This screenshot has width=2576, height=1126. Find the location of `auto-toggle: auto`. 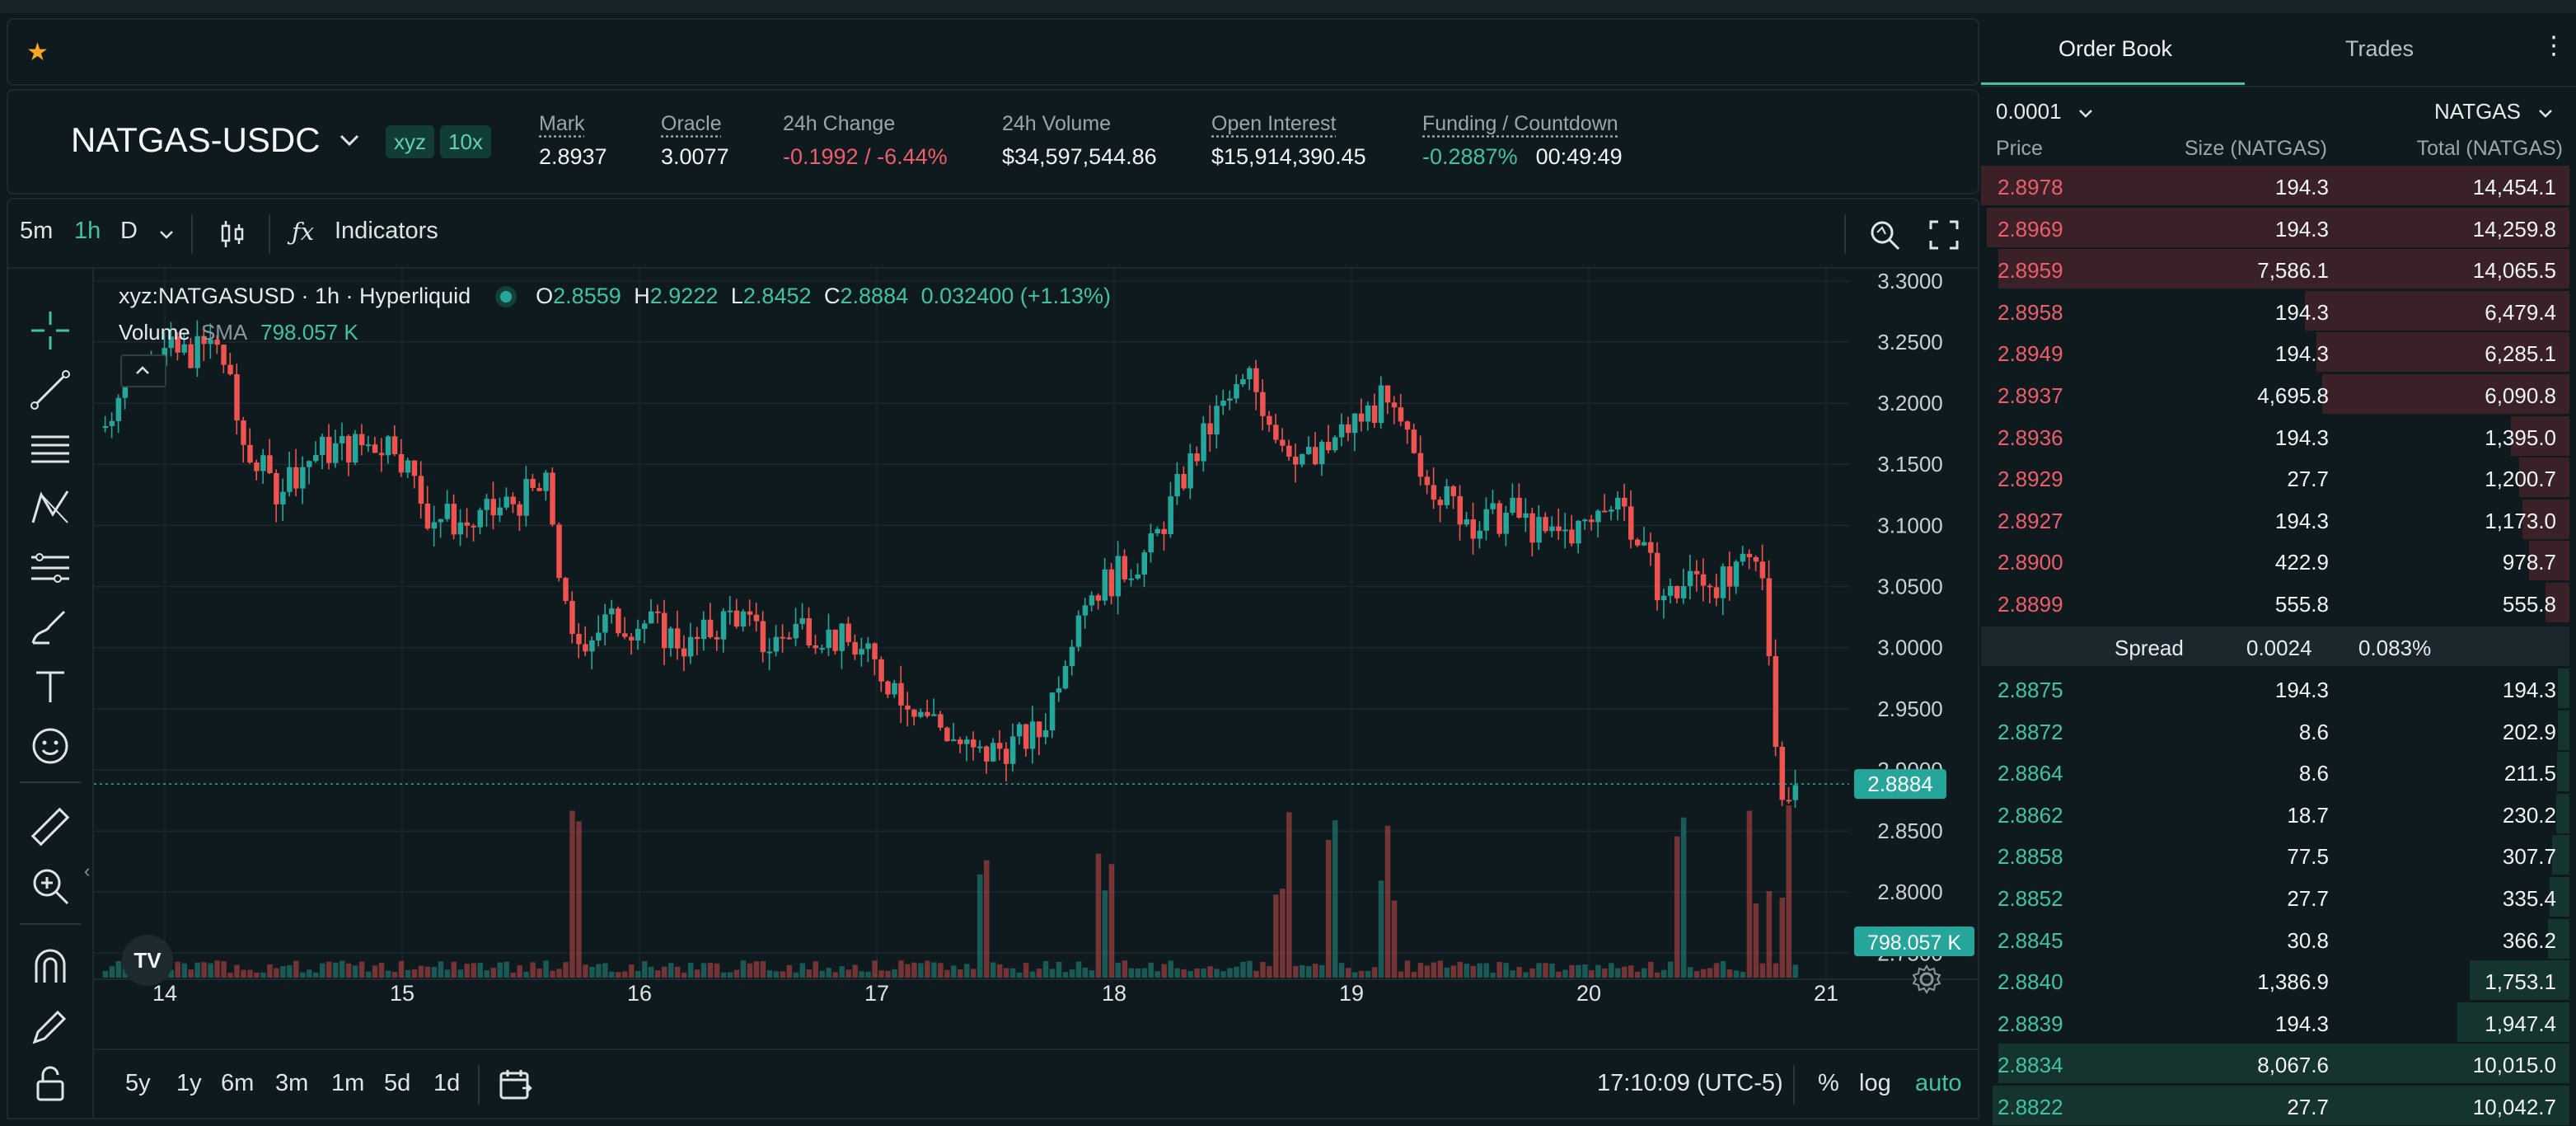

auto-toggle: auto is located at coordinates (1938, 1083).